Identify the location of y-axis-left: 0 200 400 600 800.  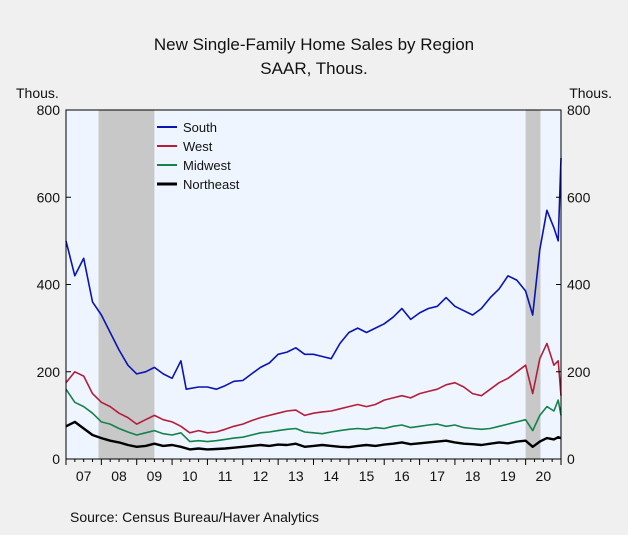
(54, 284).